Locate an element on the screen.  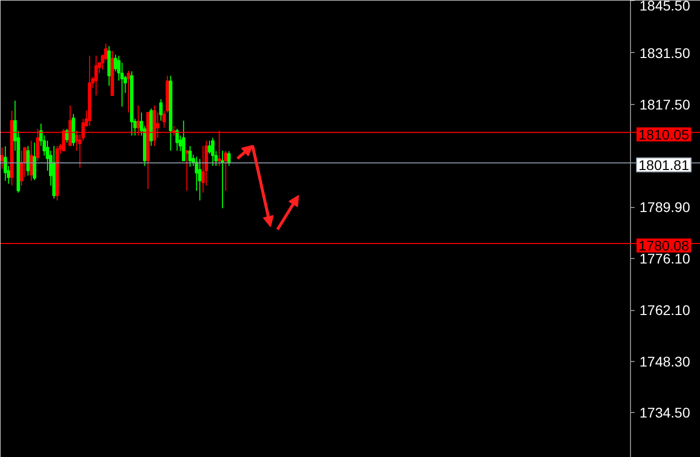
y-tick-label: 1817.50 is located at coordinates (665, 104).